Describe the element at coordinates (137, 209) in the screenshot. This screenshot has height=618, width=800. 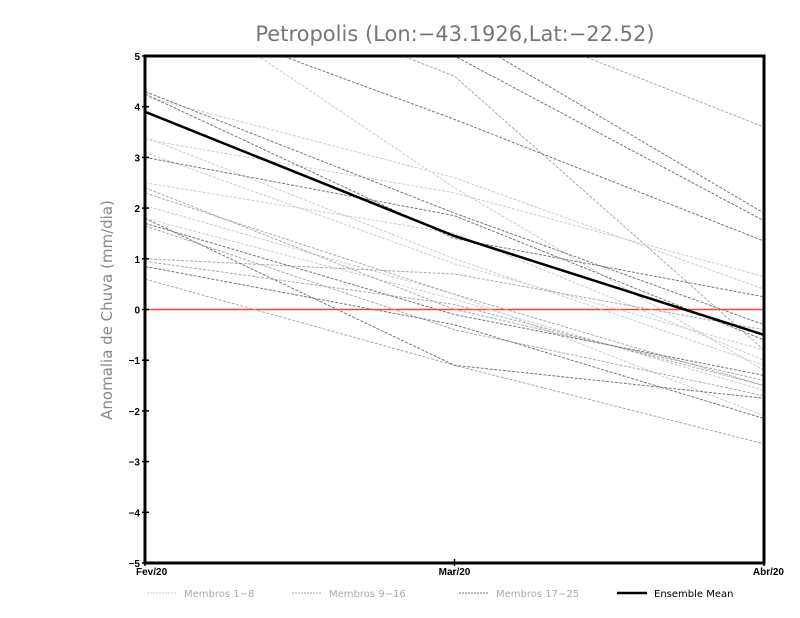
I see `y-tick-label: 2` at that location.